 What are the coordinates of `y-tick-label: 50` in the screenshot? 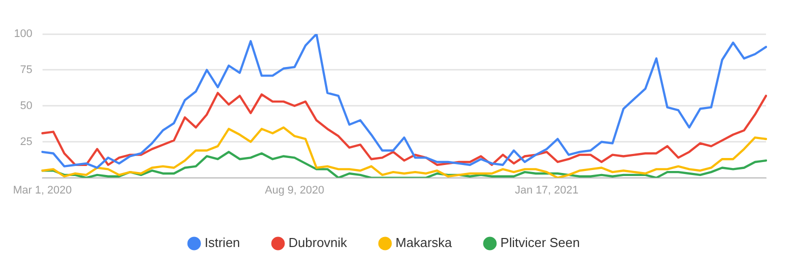 It's located at (26, 106).